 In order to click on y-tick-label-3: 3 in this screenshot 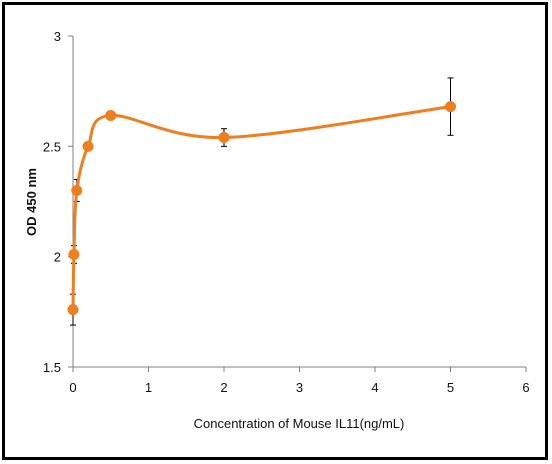, I will do `click(57, 36)`.